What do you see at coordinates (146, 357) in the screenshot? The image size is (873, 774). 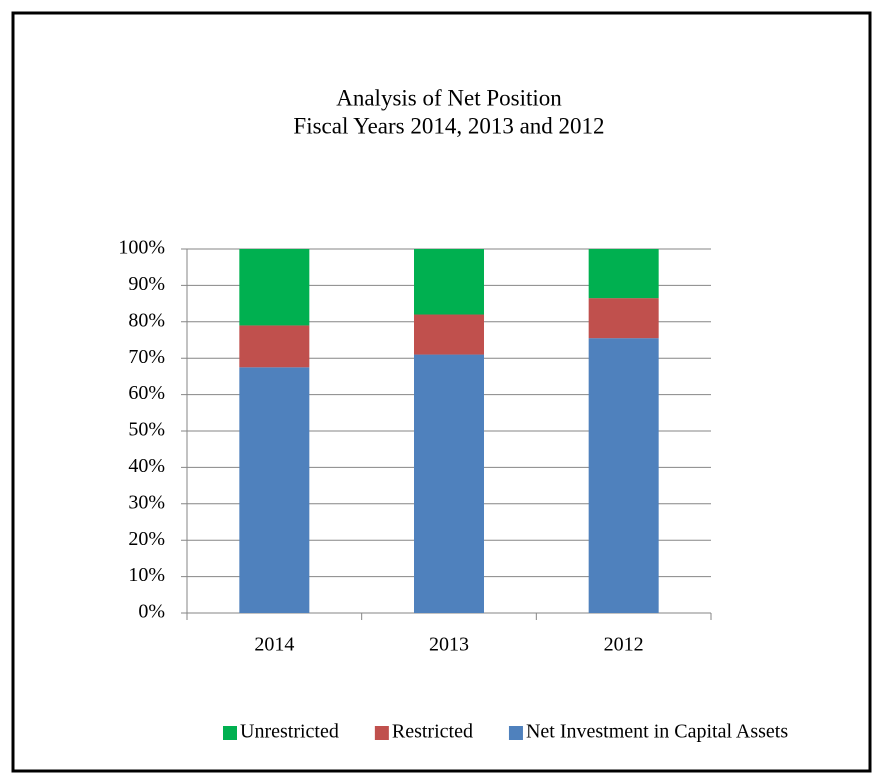 I see `y-tick-label: 70%` at bounding box center [146, 357].